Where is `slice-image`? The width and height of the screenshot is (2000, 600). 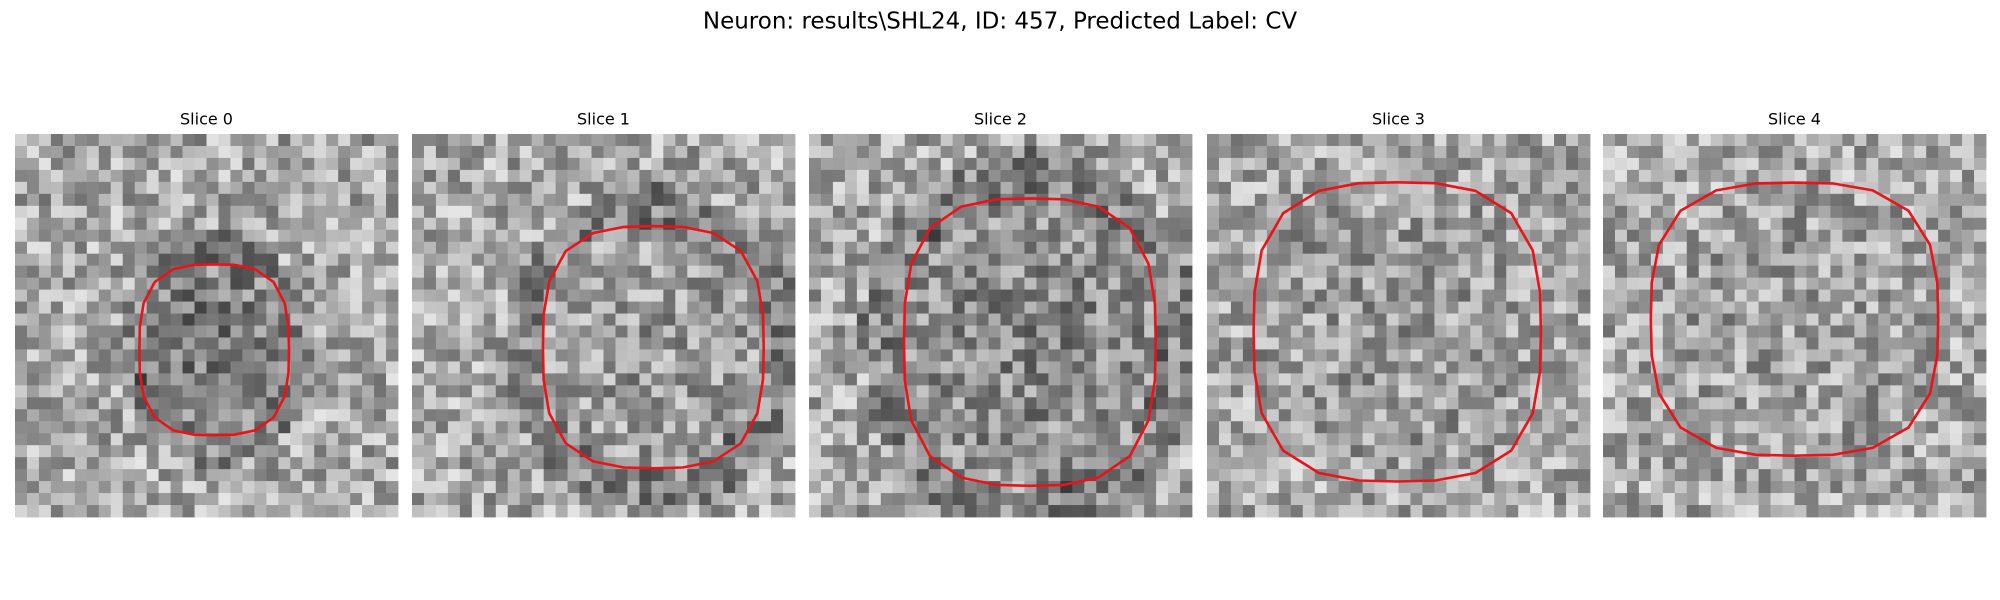
slice-image is located at coordinates (1001, 326).